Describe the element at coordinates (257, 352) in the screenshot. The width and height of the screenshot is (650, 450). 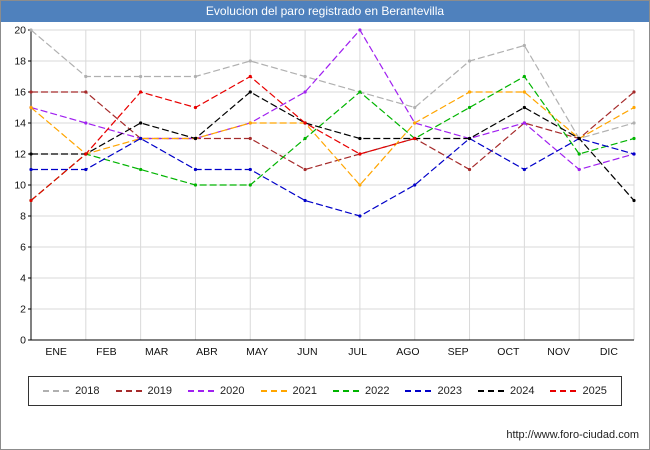
I see `x-tick-label-may: MAY` at that location.